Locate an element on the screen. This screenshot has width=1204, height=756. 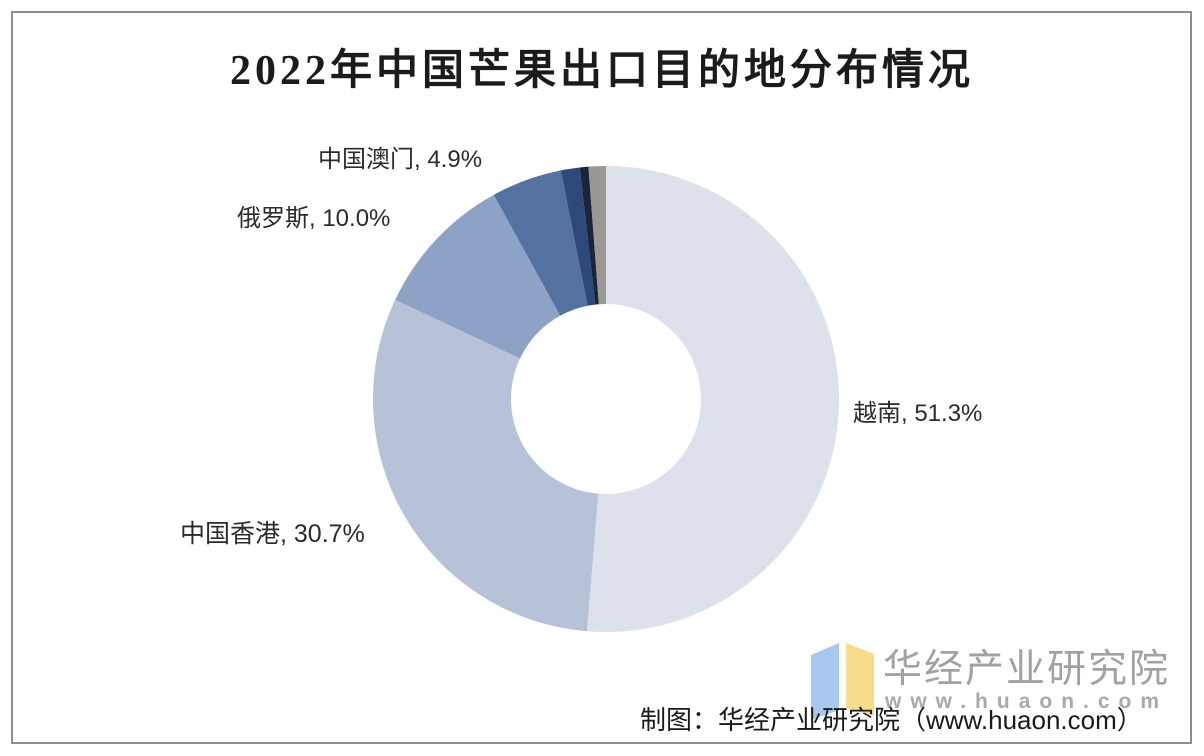
slice-label-vietnam: 越南, 51.3% is located at coordinates (918, 413).